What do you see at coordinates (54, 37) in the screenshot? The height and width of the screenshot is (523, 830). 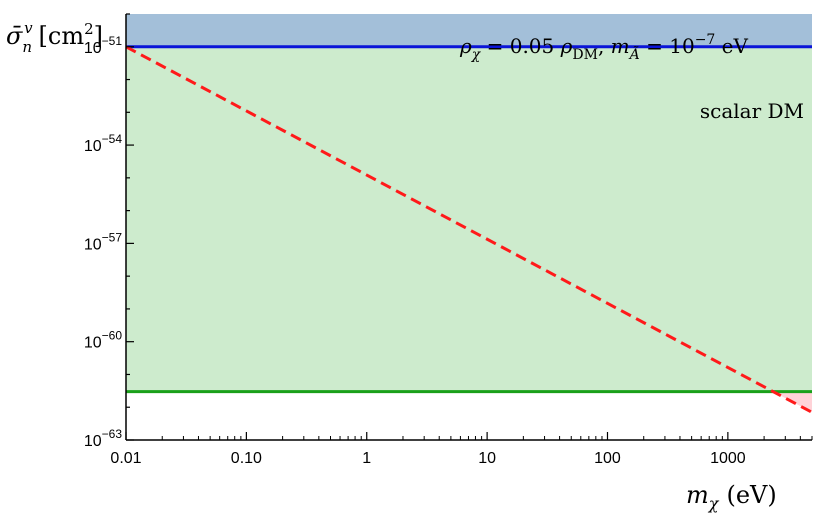 I see `y-axis-title: σ̄nv [cm2]` at bounding box center [54, 37].